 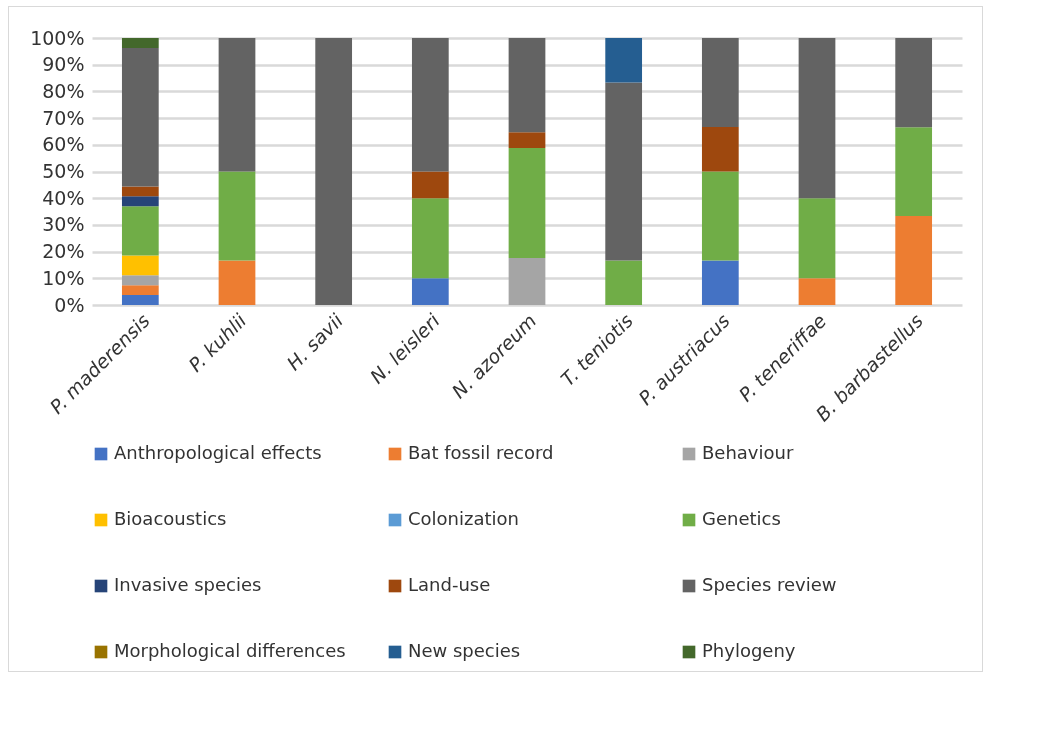 What do you see at coordinates (63, 171) in the screenshot?
I see `y-tick-label: 50%` at bounding box center [63, 171].